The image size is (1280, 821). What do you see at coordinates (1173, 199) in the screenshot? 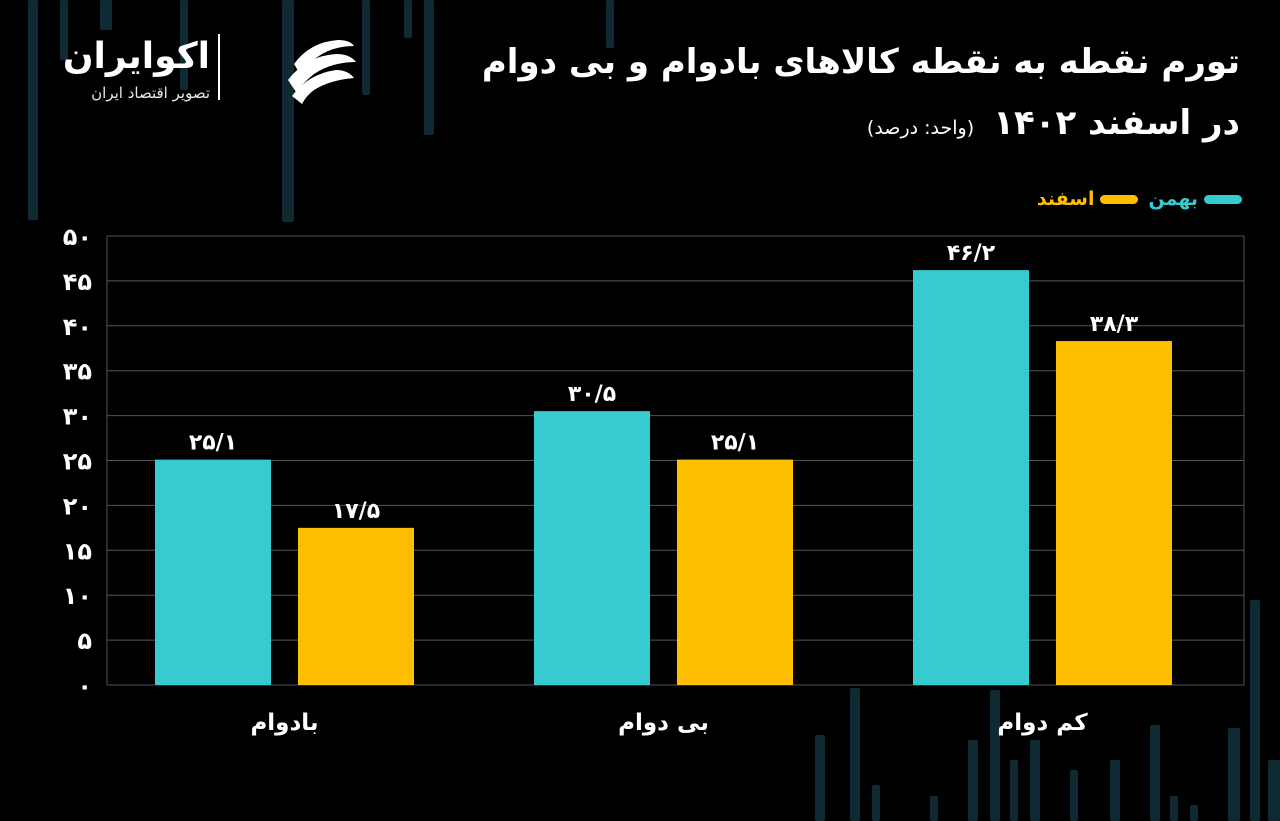
I see `legend-label-bahman: بهمن` at bounding box center [1173, 199].